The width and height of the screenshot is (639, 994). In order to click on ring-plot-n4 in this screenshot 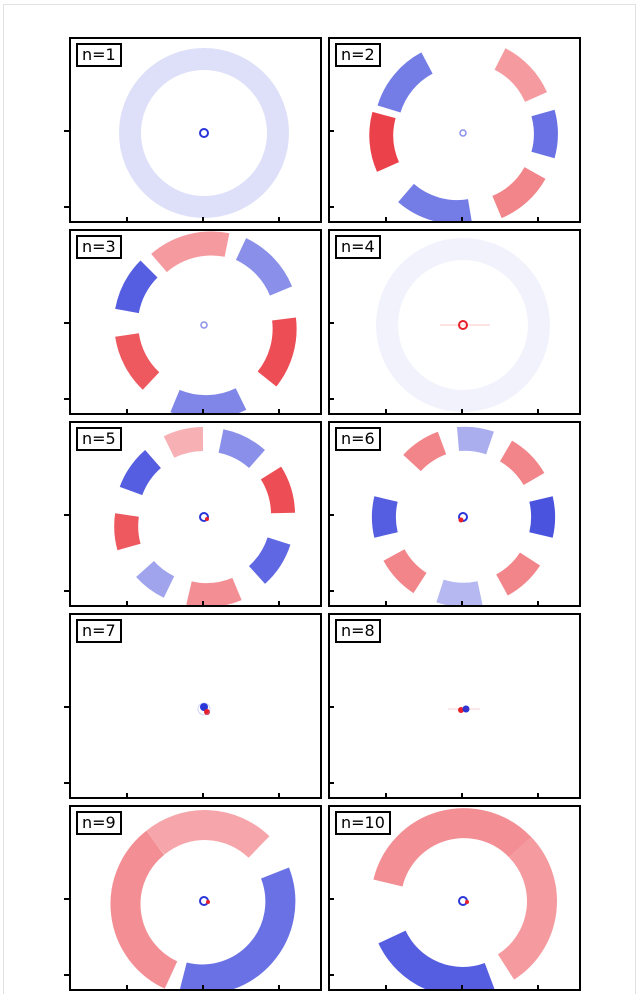, I will do `click(463, 325)`.